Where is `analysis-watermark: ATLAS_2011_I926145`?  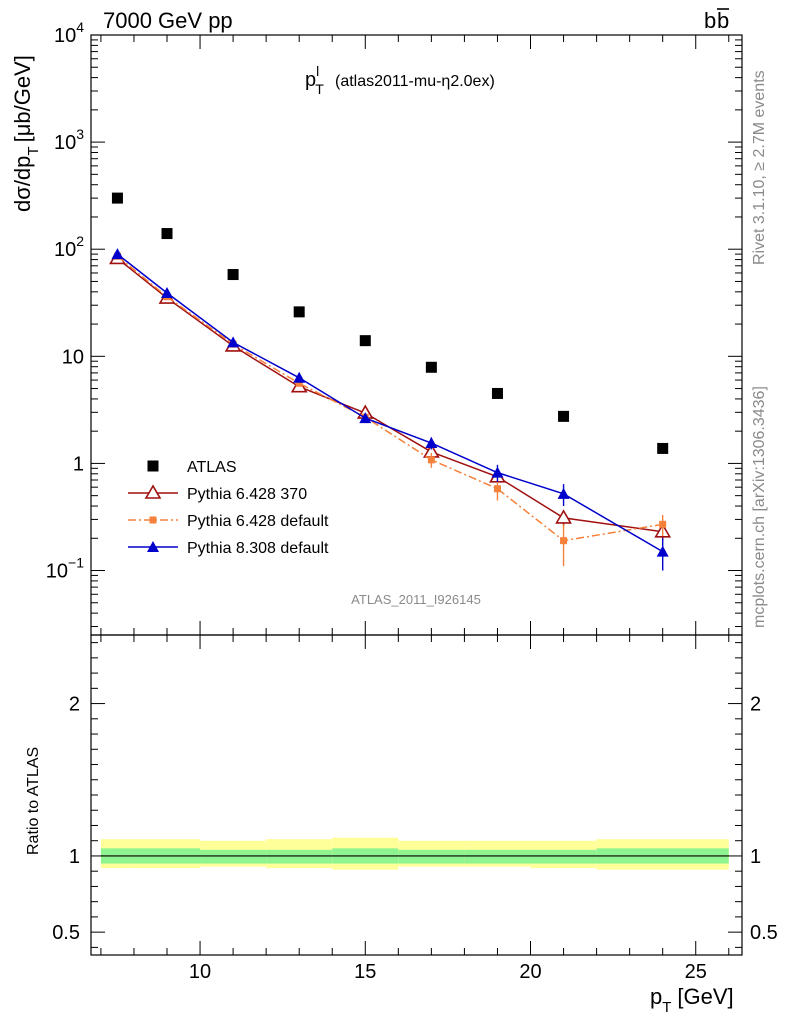
analysis-watermark: ATLAS_2011_I926145 is located at coordinates (416, 599).